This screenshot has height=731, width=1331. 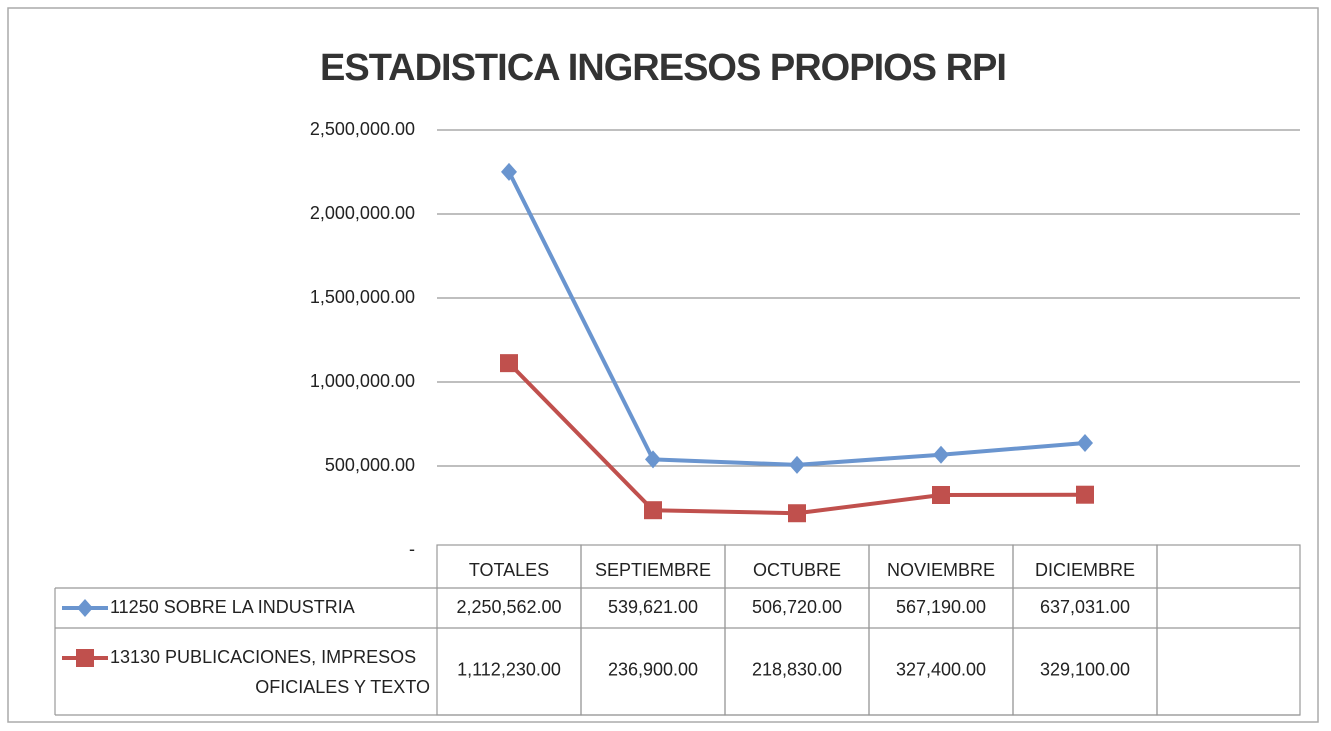 What do you see at coordinates (370, 465) in the screenshot?
I see `y-tick-label: 500,000.00` at bounding box center [370, 465].